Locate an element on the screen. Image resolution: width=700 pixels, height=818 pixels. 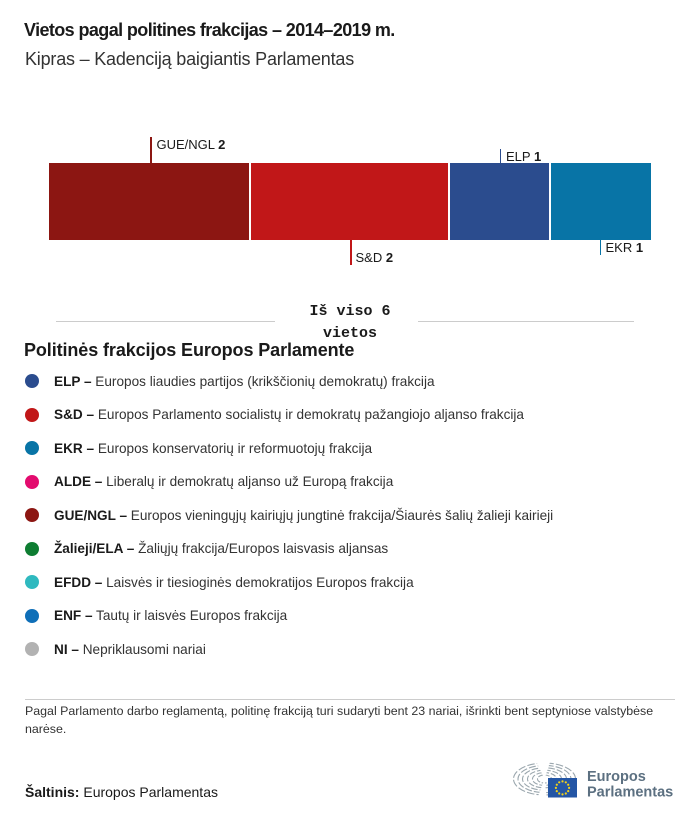
svg-text: Europos is located at coordinates (616, 777).